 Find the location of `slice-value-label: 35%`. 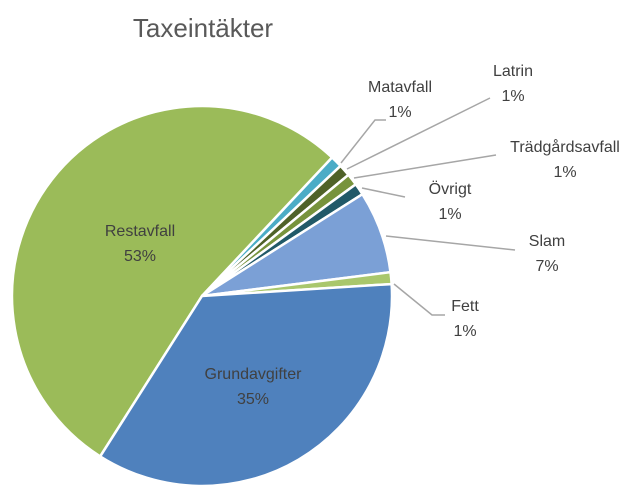

slice-value-label: 35% is located at coordinates (253, 399).